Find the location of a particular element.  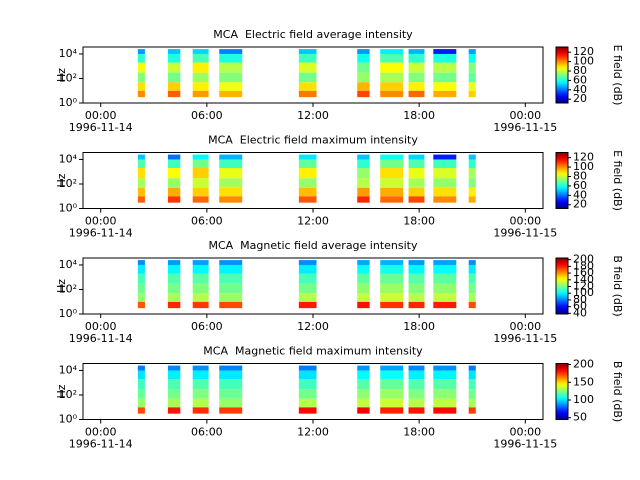

colorbar-tick-label: 80 is located at coordinates (580, 299).